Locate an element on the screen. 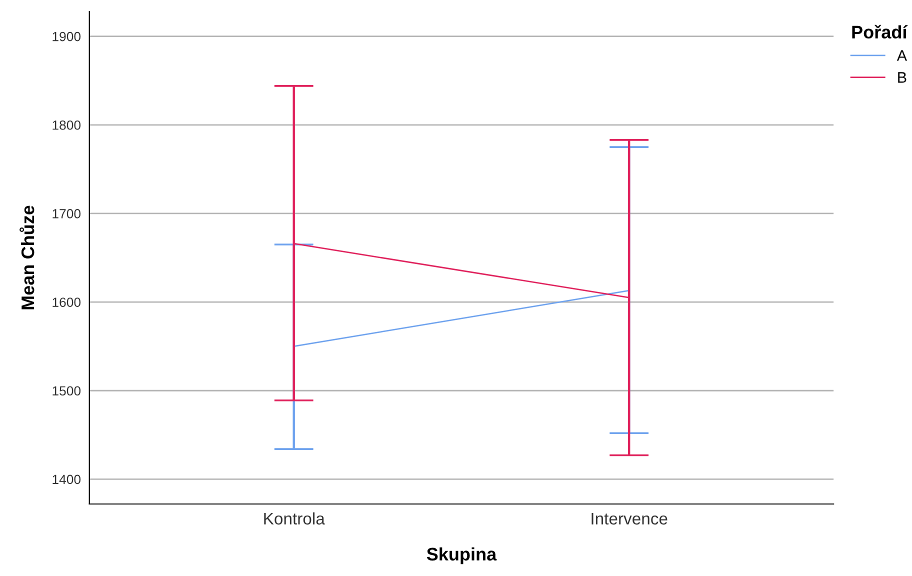 Image resolution: width=912 pixels, height=576 pixels. y-tick-label: 1600 is located at coordinates (66, 302).